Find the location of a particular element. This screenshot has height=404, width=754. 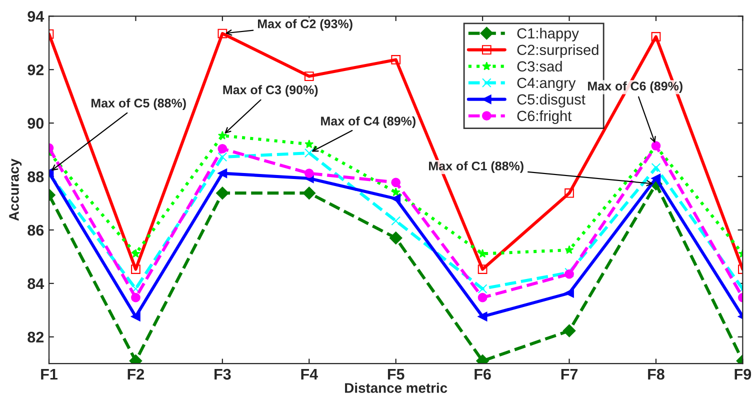

annotation: Max of C5 (88%) is located at coordinates (139, 104).